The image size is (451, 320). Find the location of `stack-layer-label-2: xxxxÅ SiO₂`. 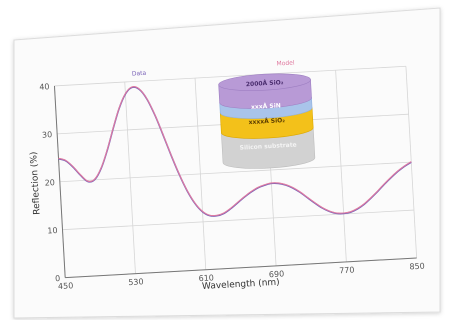

stack-layer-label-2: xxxxÅ SiO₂ is located at coordinates (266, 121).